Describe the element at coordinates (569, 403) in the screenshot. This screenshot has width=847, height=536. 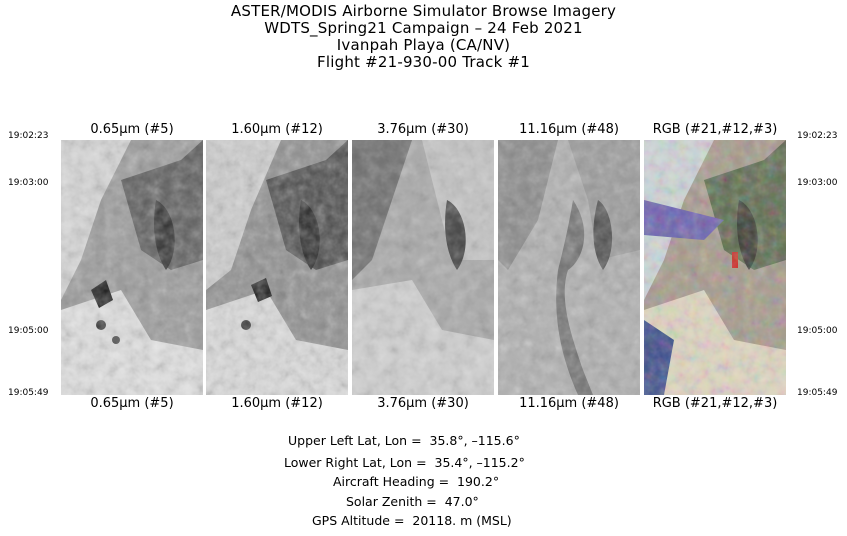
I see `band-label-bottom-4: 11.16μm (#48)` at that location.